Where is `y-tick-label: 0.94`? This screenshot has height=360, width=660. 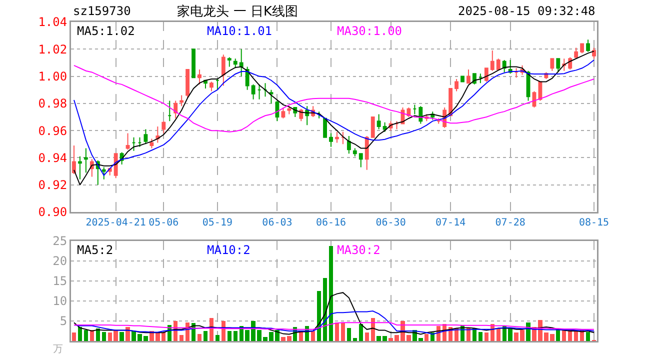 y-tick-label: 0.94 is located at coordinates (53, 157).